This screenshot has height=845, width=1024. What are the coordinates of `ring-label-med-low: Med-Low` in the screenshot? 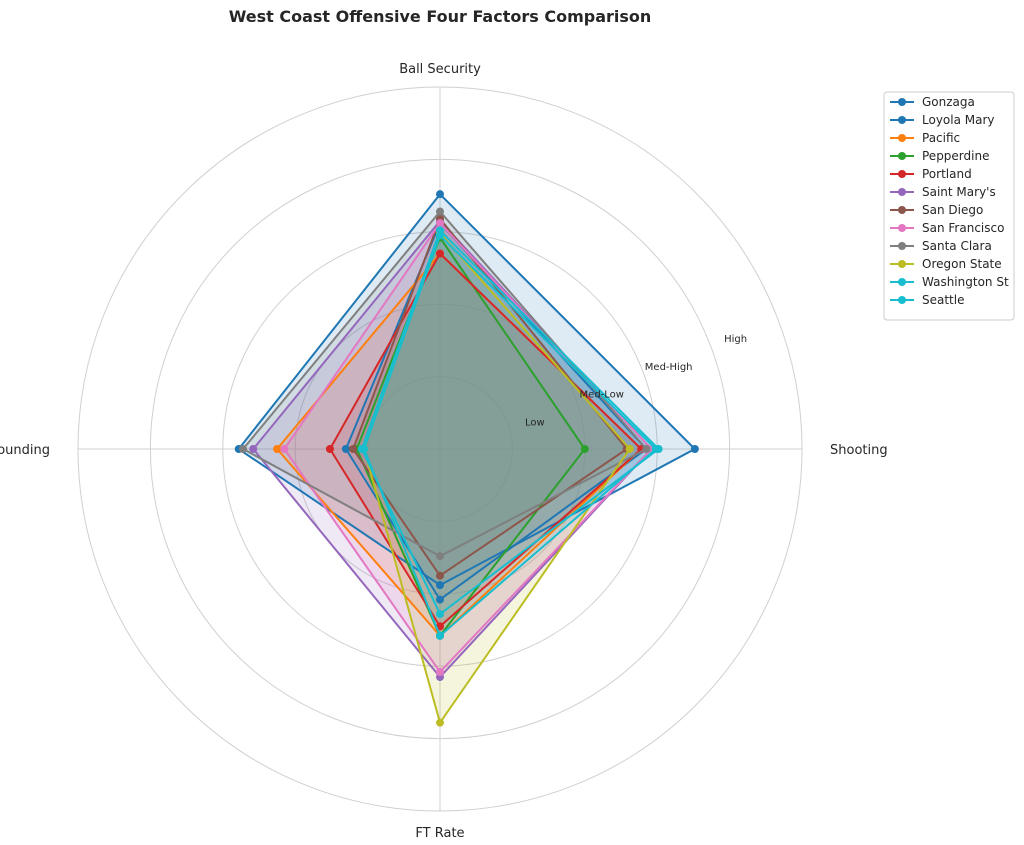 It's located at (602, 395).